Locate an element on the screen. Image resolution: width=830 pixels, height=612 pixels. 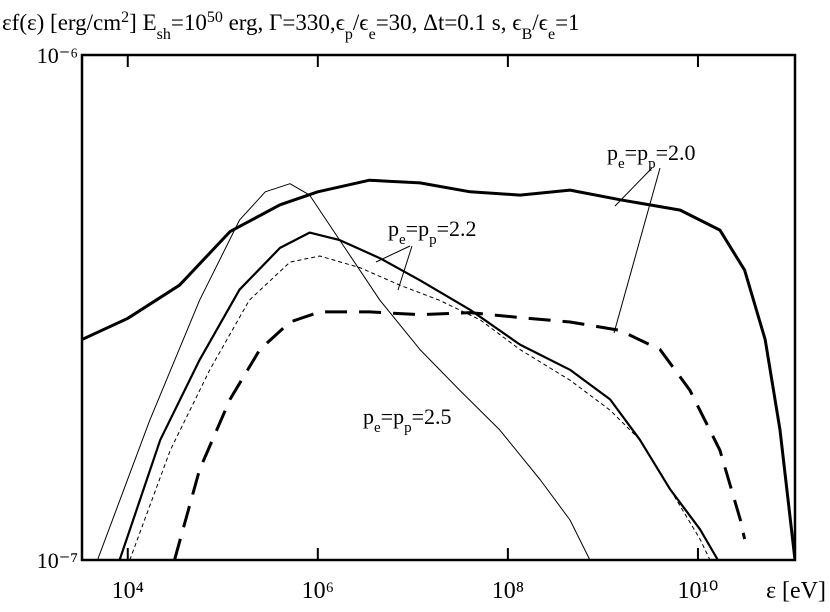
chart-title-part: 50 is located at coordinates (215, 17).